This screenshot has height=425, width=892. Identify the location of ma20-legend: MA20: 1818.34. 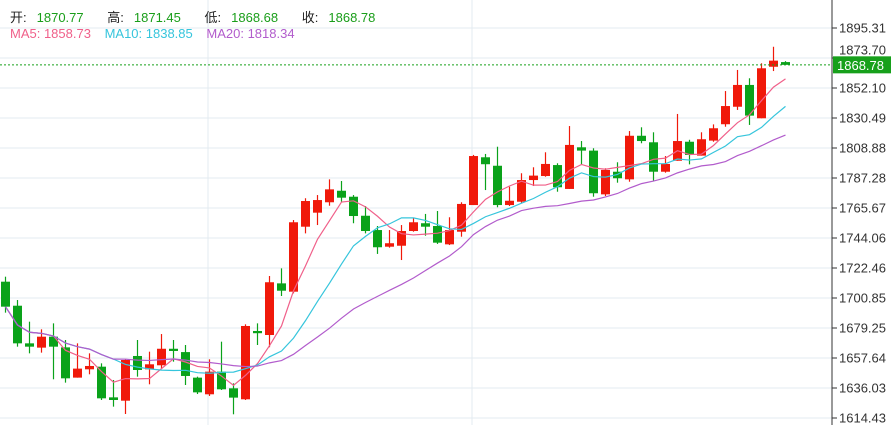
(250, 33).